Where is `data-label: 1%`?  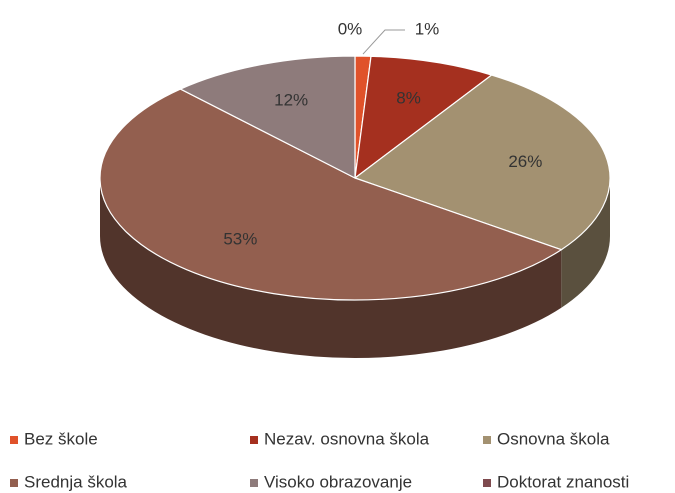 data-label: 1% is located at coordinates (427, 28).